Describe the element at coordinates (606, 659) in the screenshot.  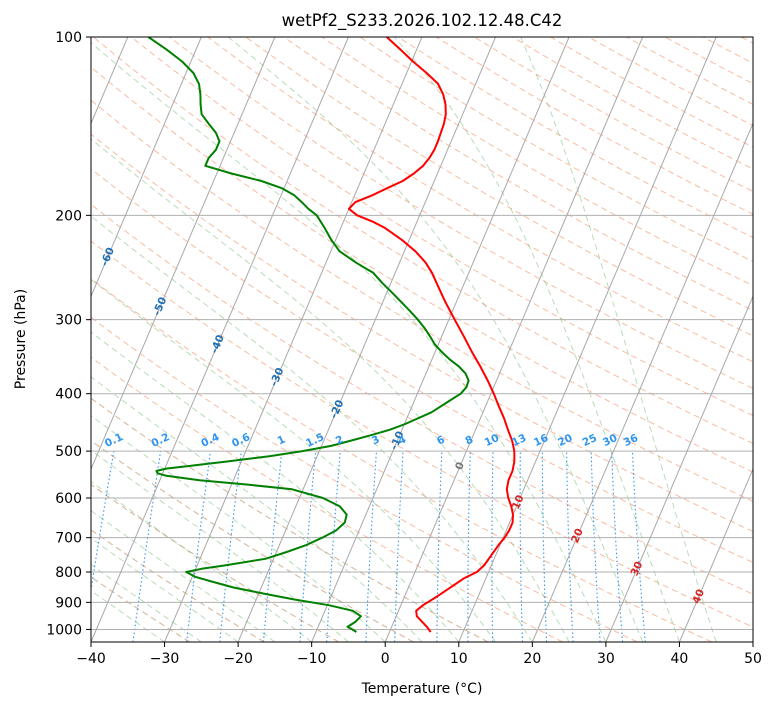
I see `x-tick-label: 30` at that location.